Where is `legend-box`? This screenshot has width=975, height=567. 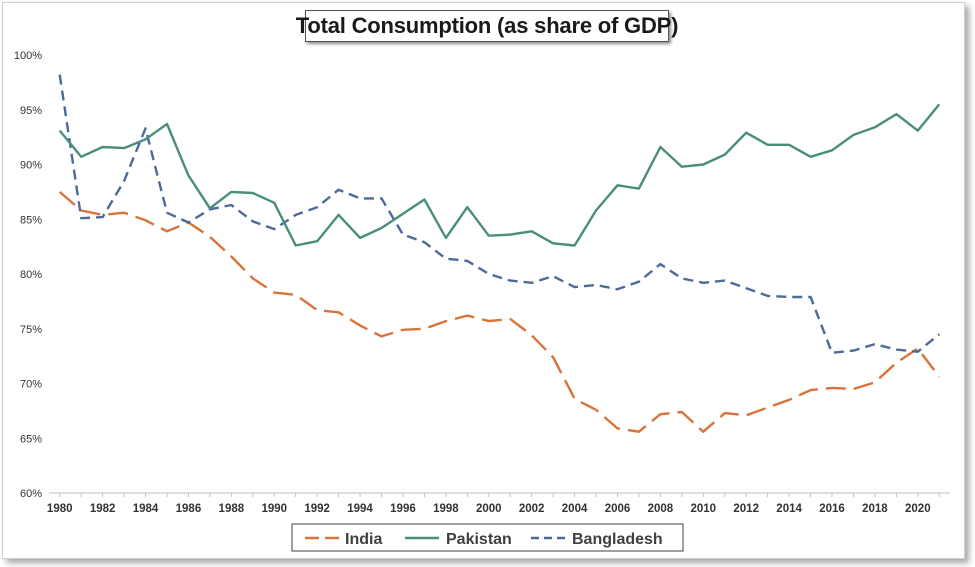 legend-box is located at coordinates (487, 537).